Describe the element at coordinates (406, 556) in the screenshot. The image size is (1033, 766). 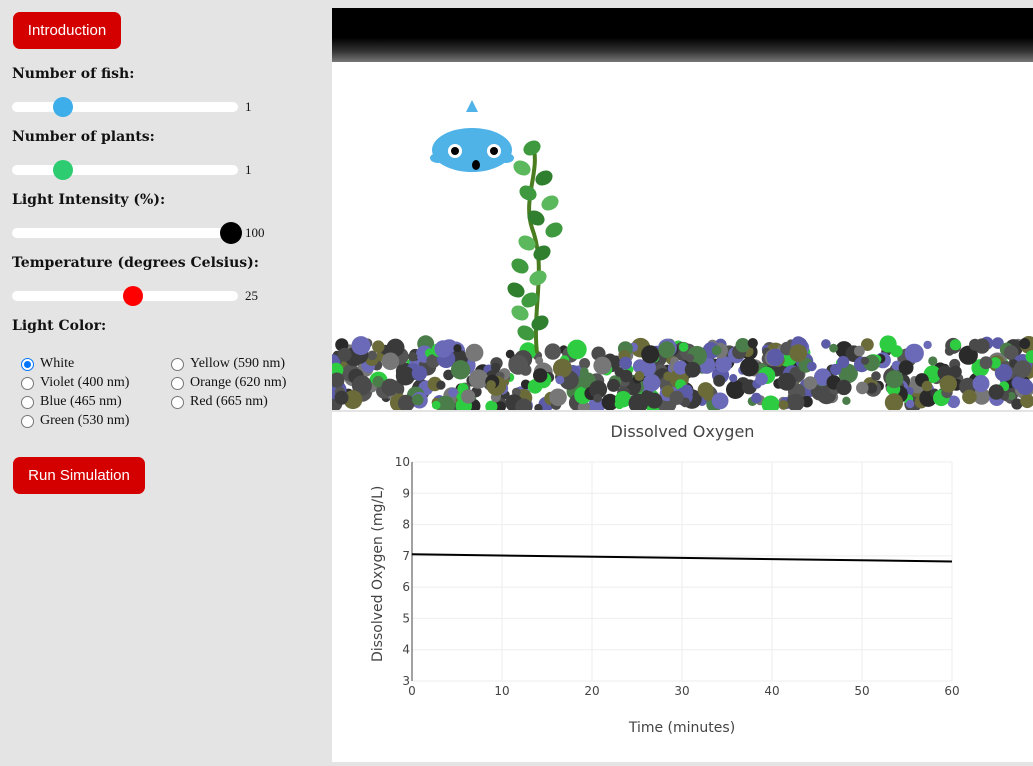
I see `y-tick-label: 7` at that location.